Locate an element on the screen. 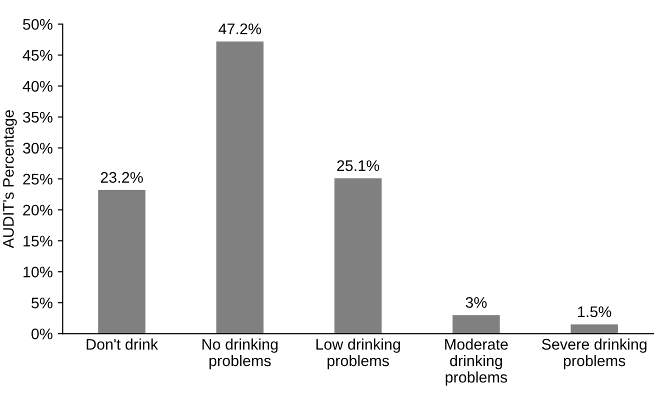 This screenshot has width=660, height=402. y-tick-label: 10% is located at coordinates (38, 272).